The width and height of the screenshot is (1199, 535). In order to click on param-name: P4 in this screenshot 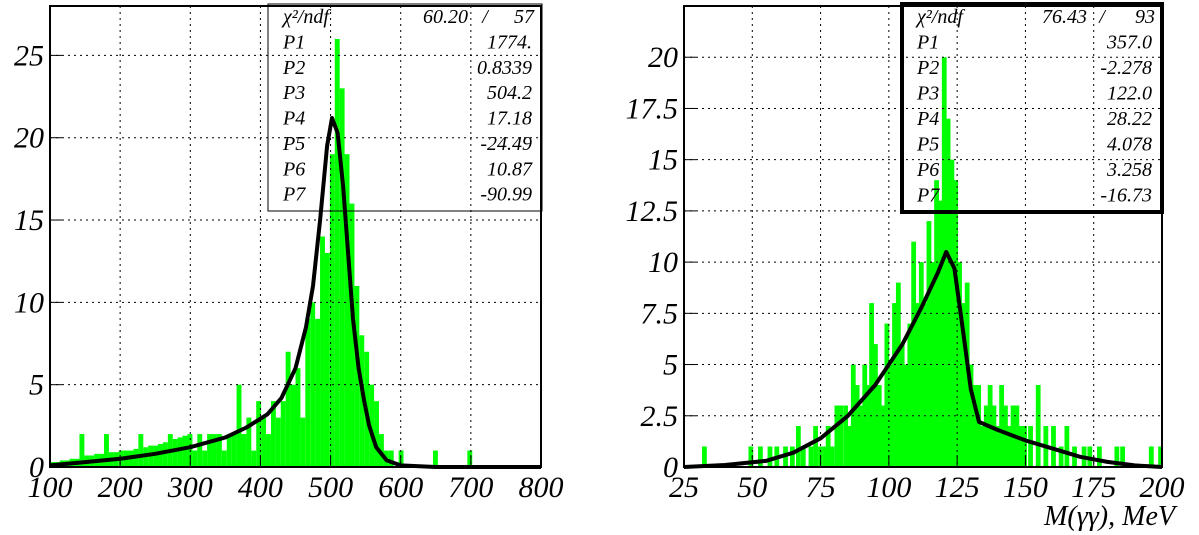, I will do `click(927, 119)`.